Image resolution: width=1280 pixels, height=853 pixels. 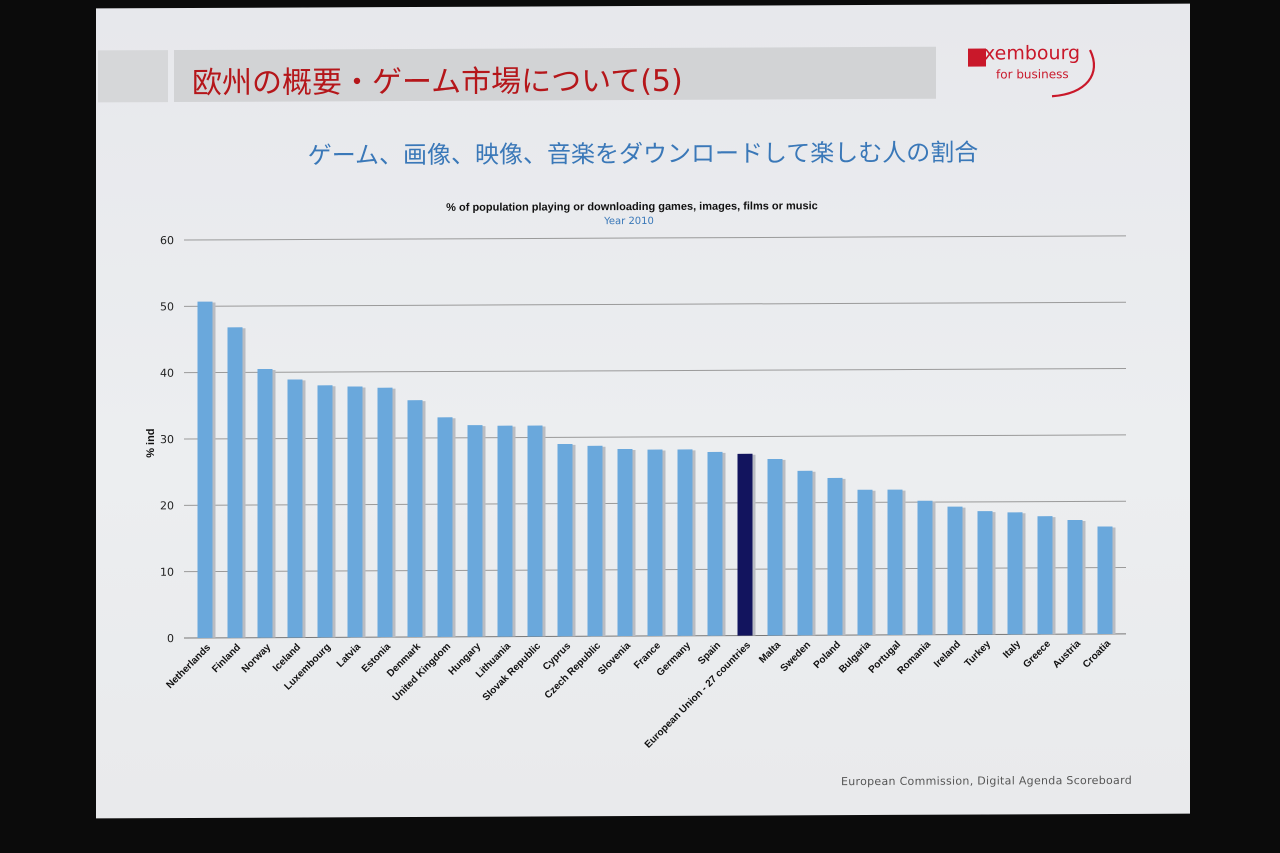 What do you see at coordinates (1037, 654) in the screenshot?
I see `x-tick-label: Greece` at bounding box center [1037, 654].